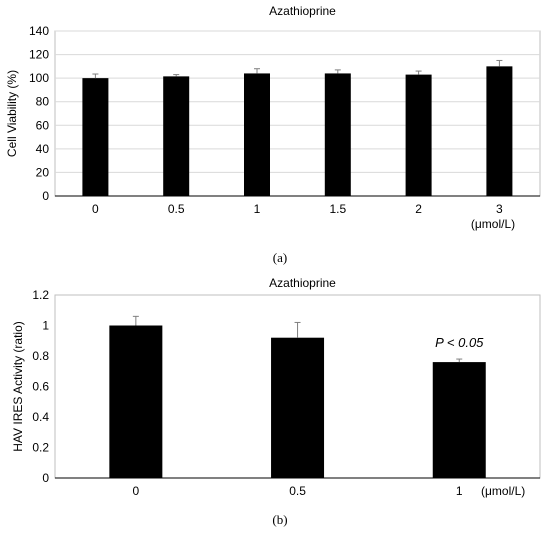 The image size is (550, 543). I want to click on x-tick-label: 1.5, so click(337, 209).